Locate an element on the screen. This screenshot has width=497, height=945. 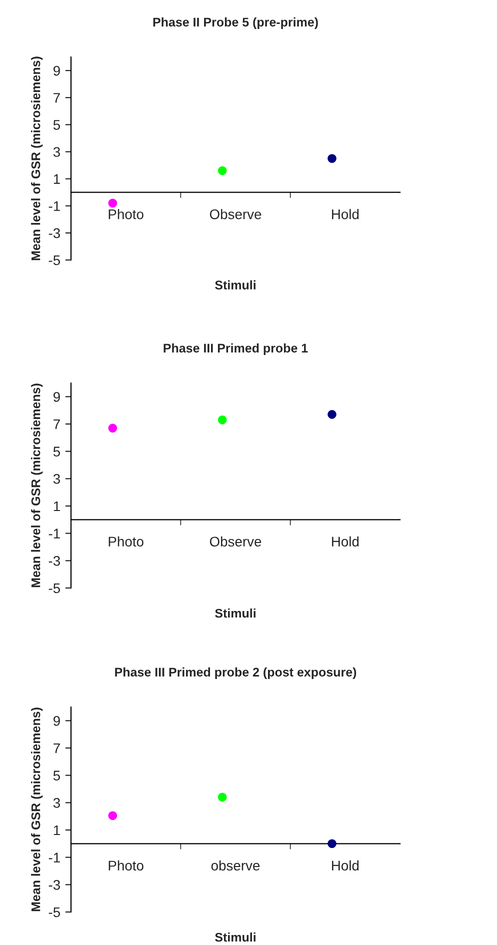
chart-title: Phase III Primed probe 2 (post exposure) is located at coordinates (235, 673).